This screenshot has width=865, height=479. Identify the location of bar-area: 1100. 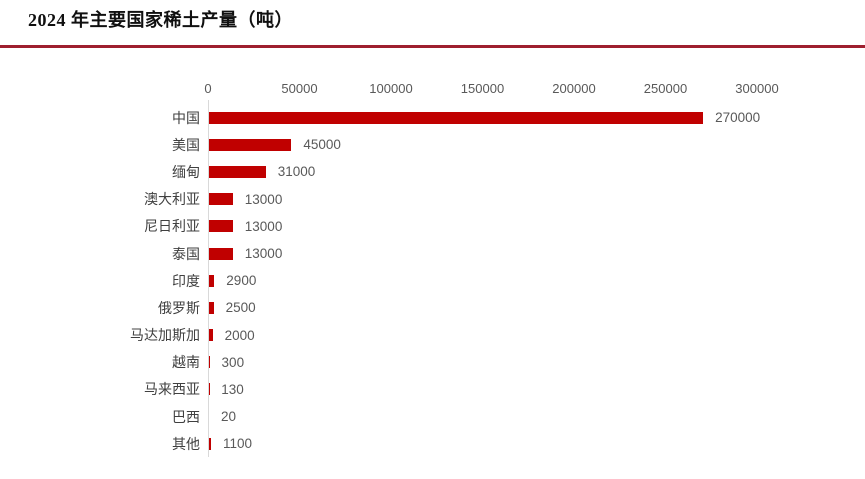
(230, 443).